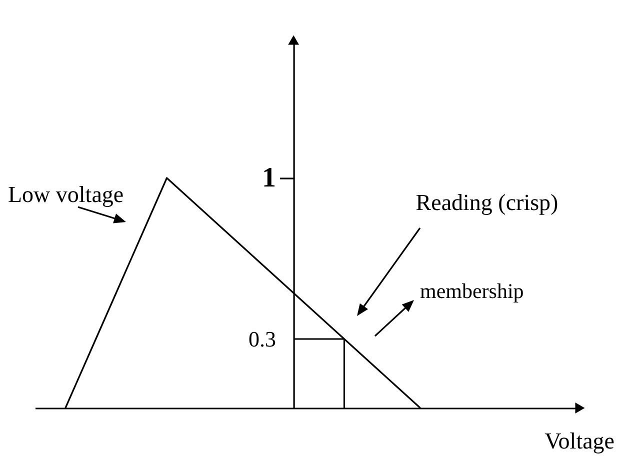  Describe the element at coordinates (66, 194) in the screenshot. I see `series-label: Low voltage` at that location.